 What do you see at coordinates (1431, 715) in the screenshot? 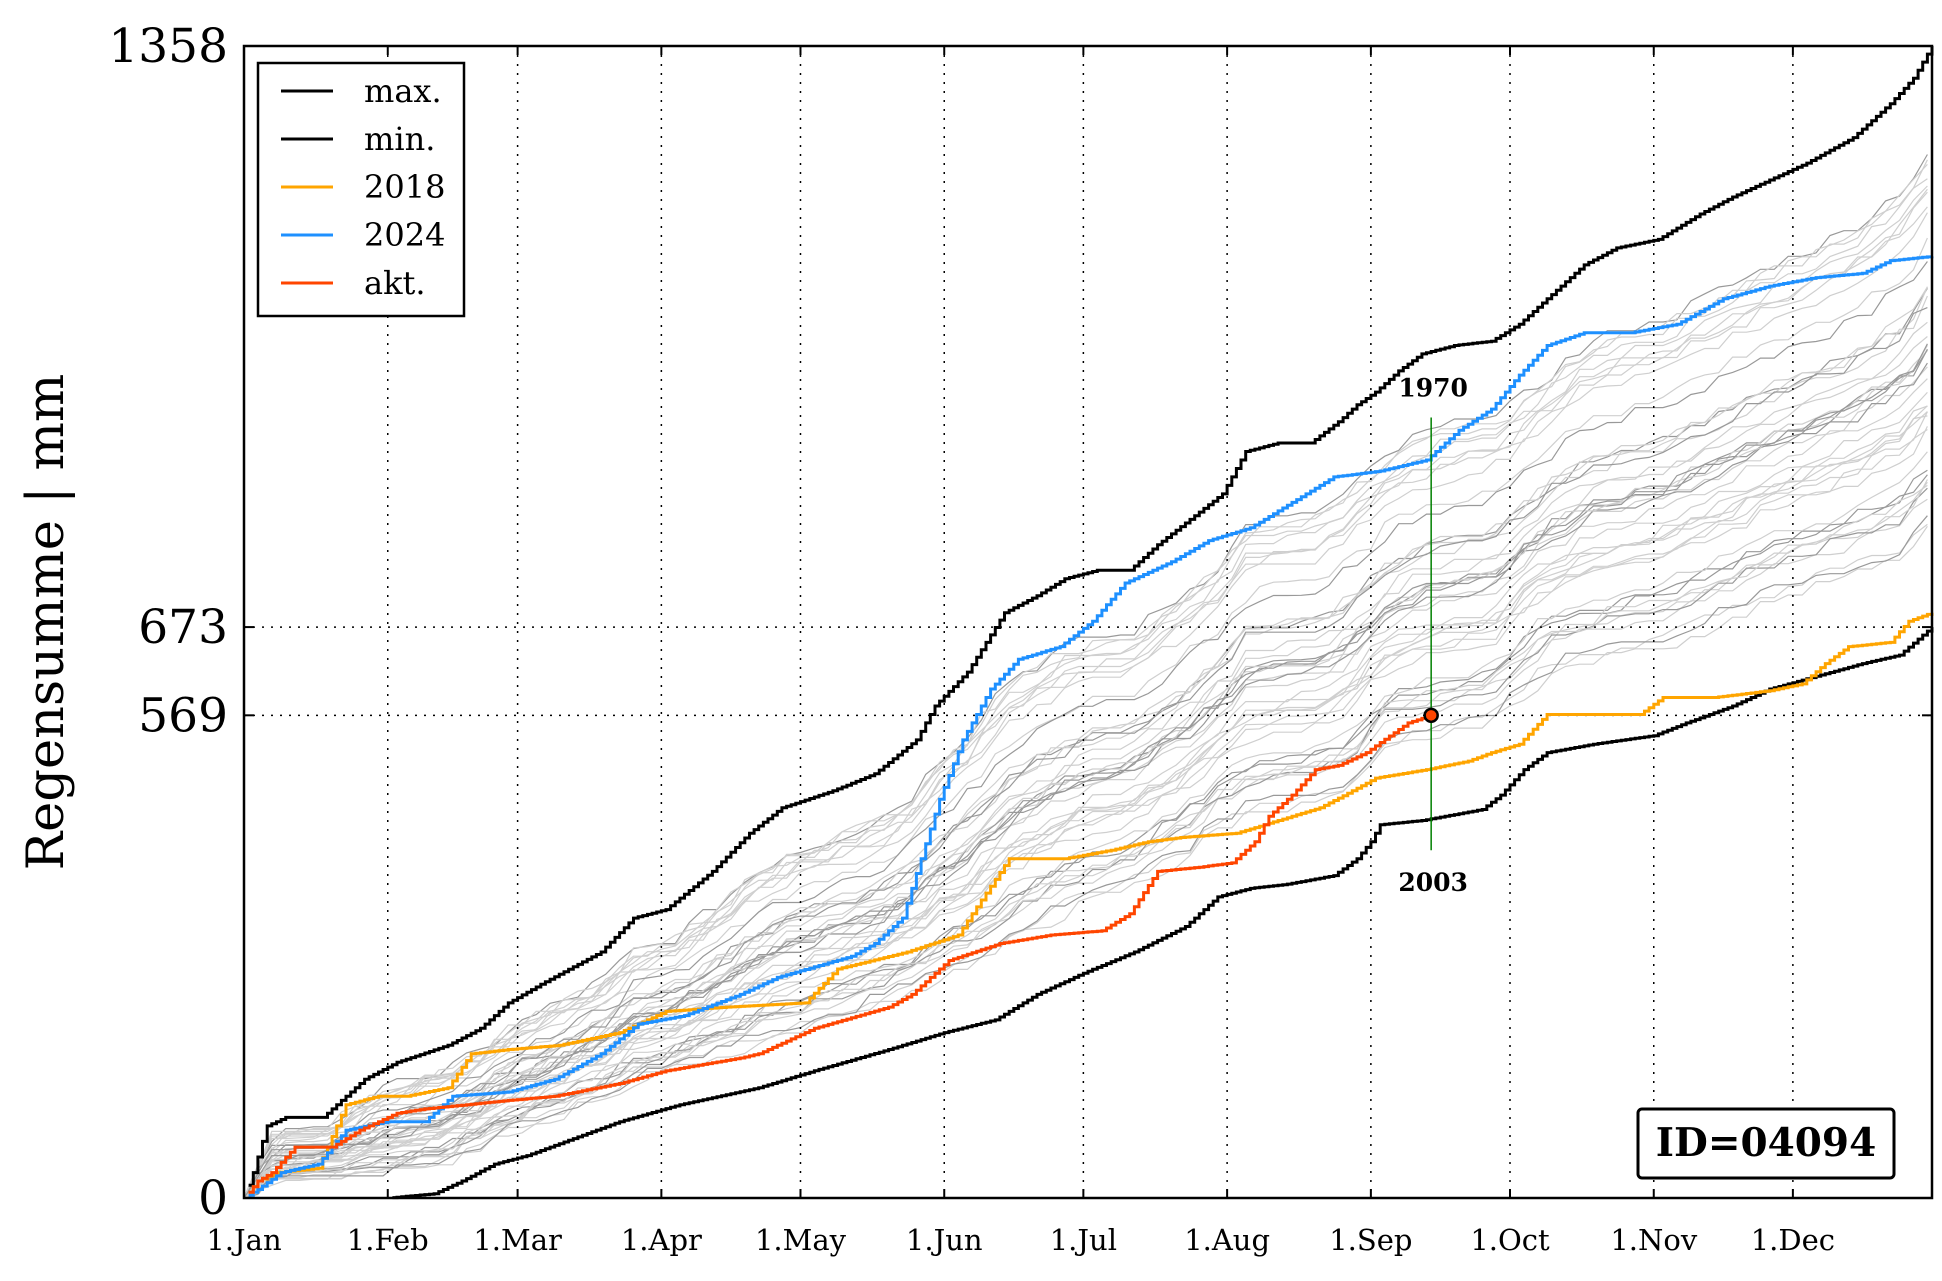
I see `current-value-point` at bounding box center [1431, 715].